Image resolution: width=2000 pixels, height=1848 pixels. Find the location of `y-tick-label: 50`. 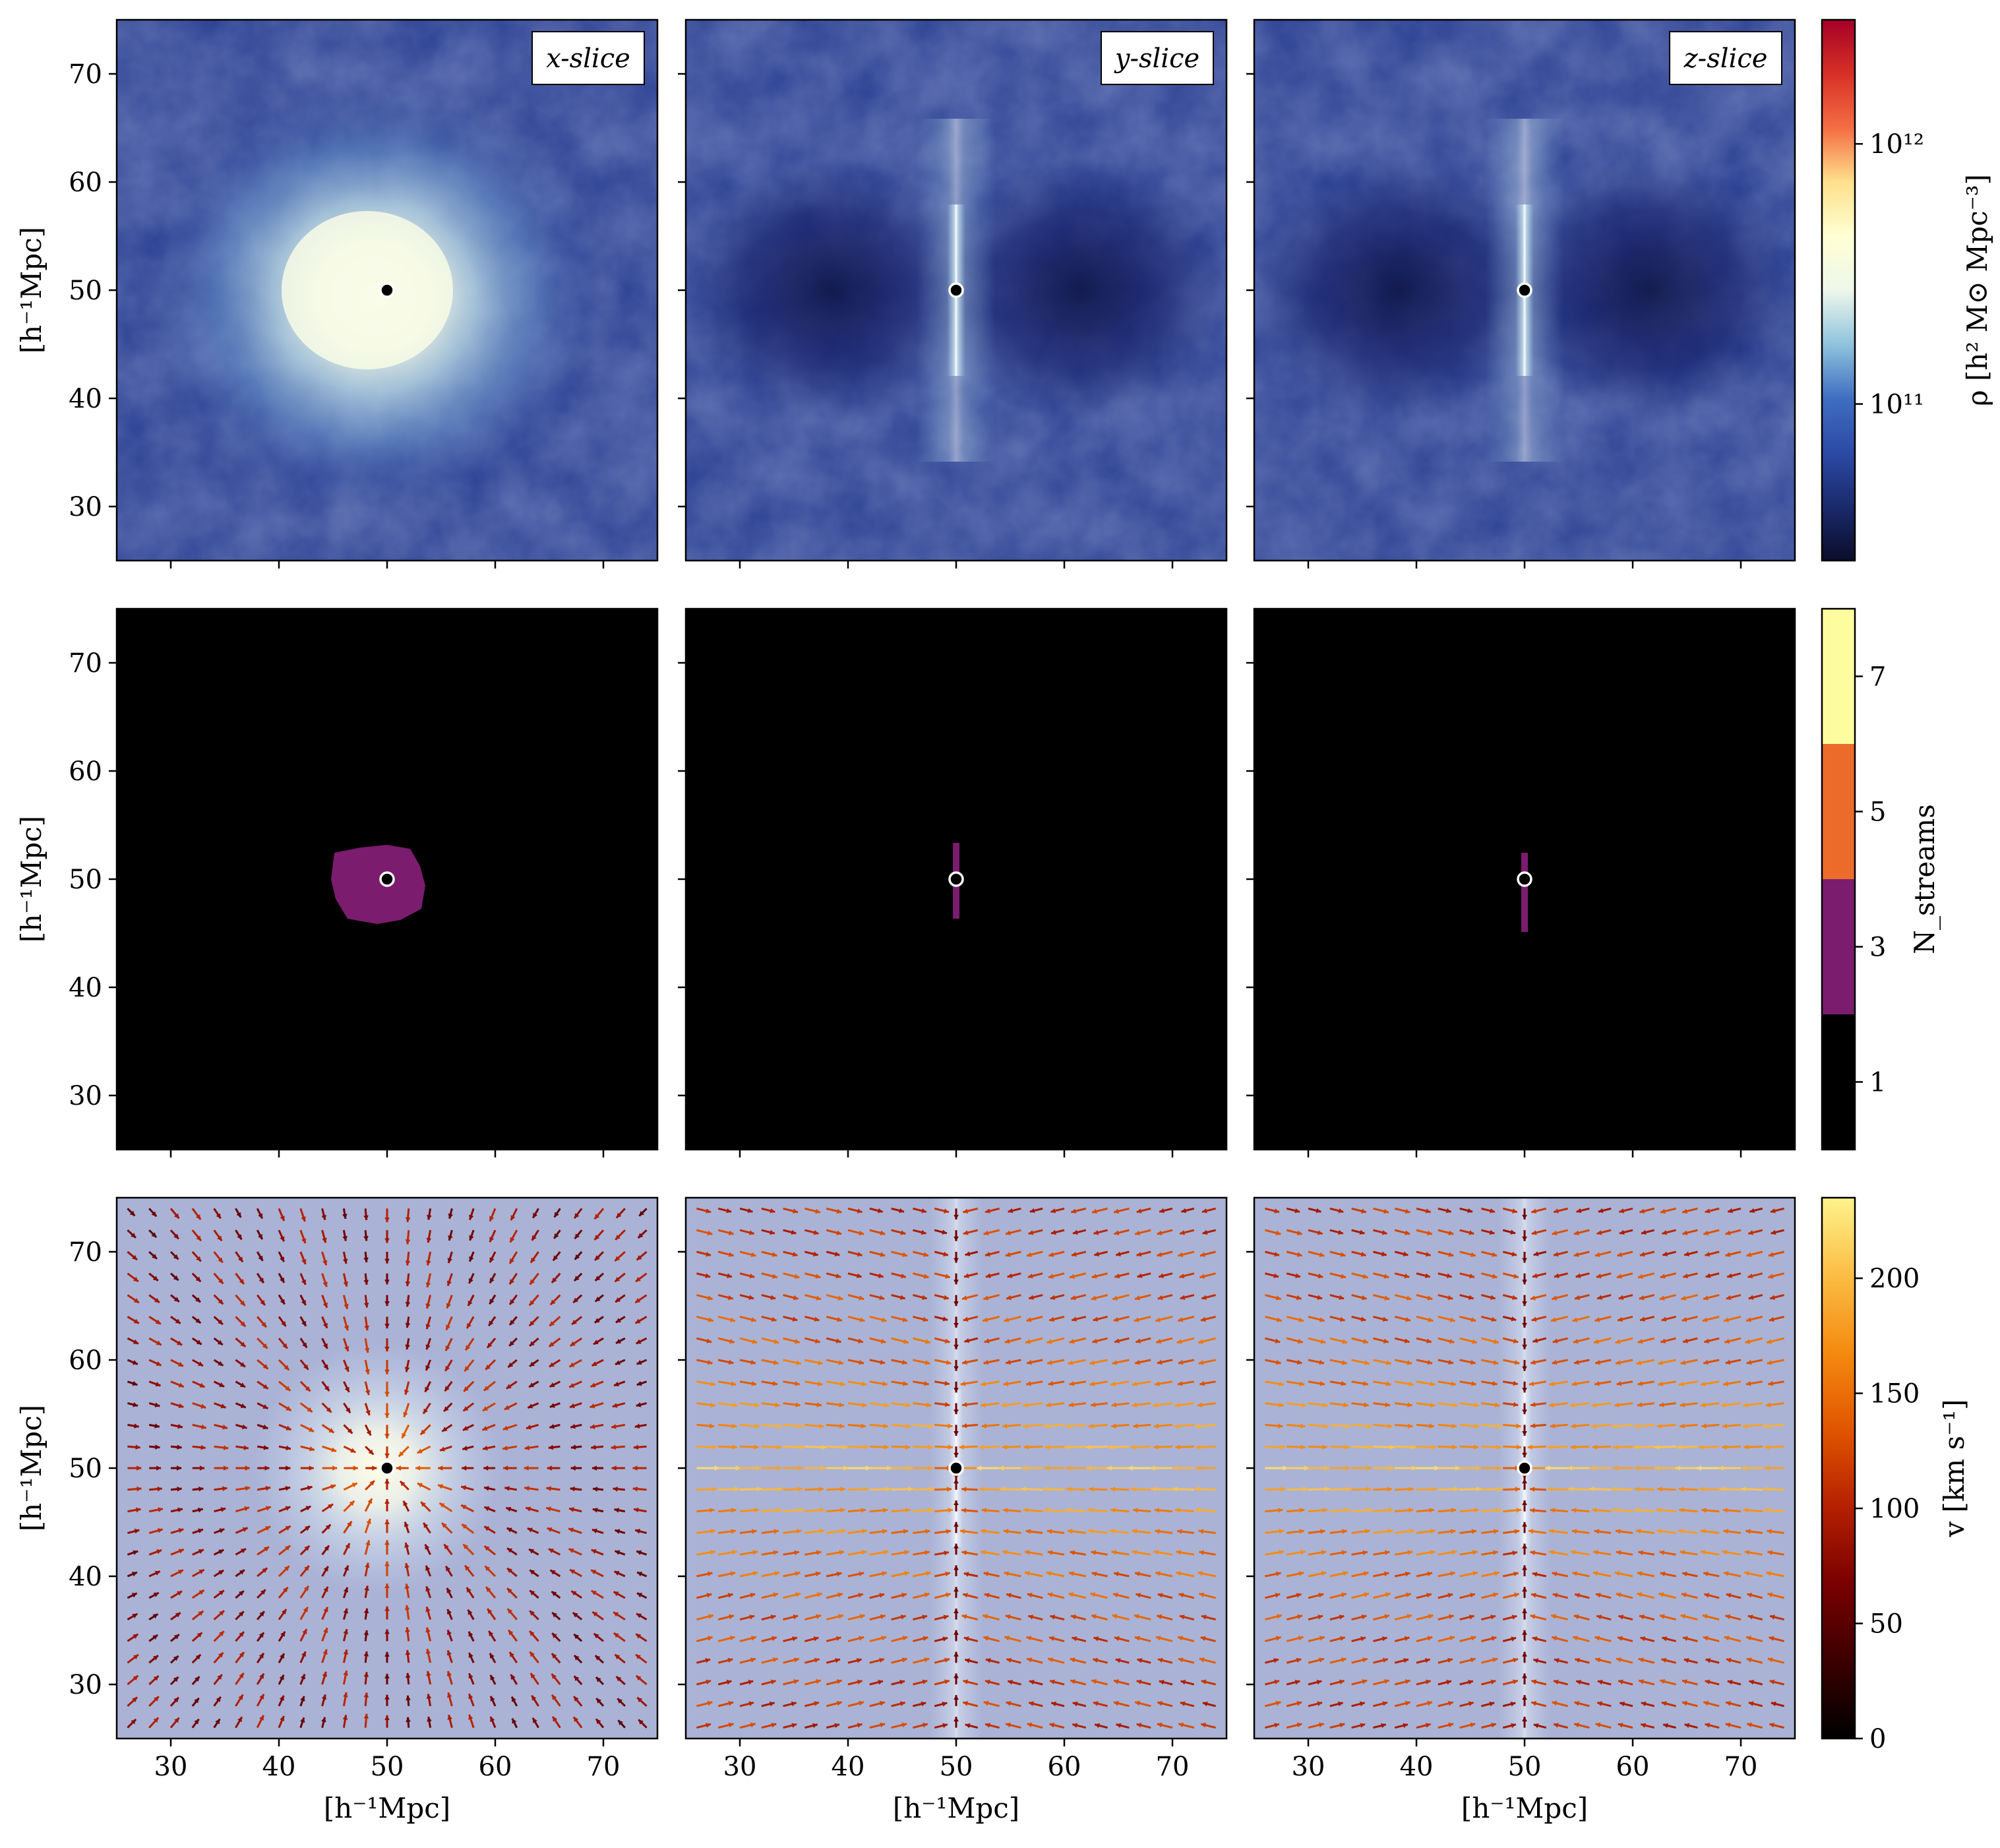

y-tick-label: 50 is located at coordinates (85, 1469).